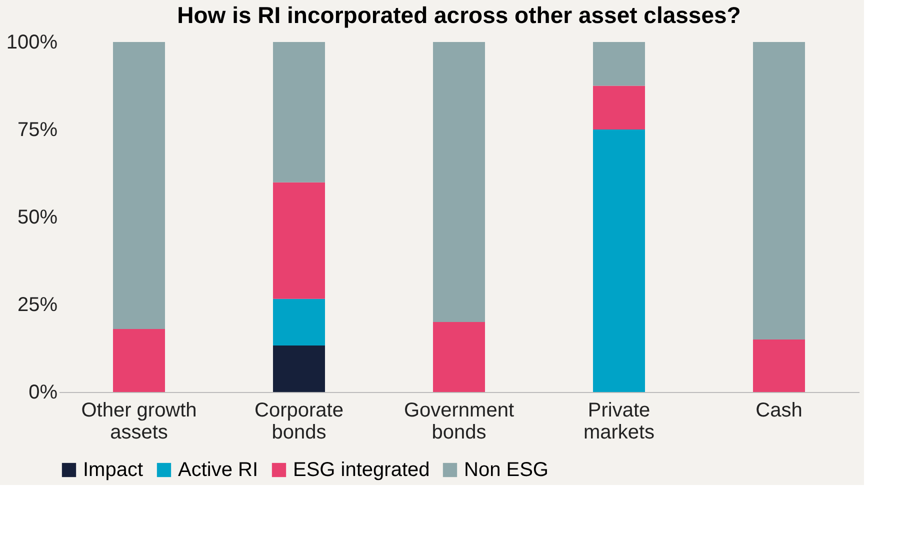  I want to click on y-tick-label: 25%, so click(37, 305).